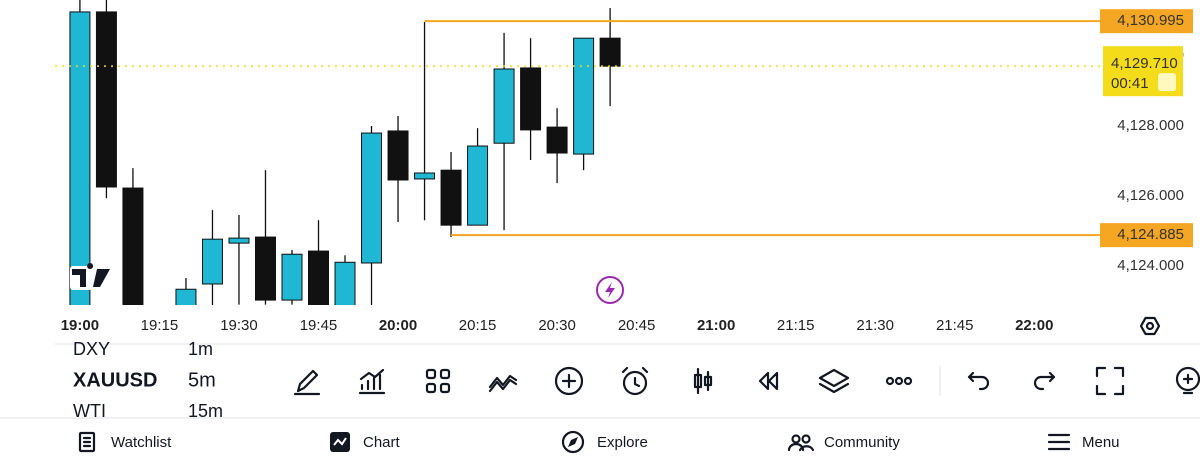 The height and width of the screenshot is (467, 1200). What do you see at coordinates (716, 325) in the screenshot?
I see `x-tick-label: 21:00` at bounding box center [716, 325].